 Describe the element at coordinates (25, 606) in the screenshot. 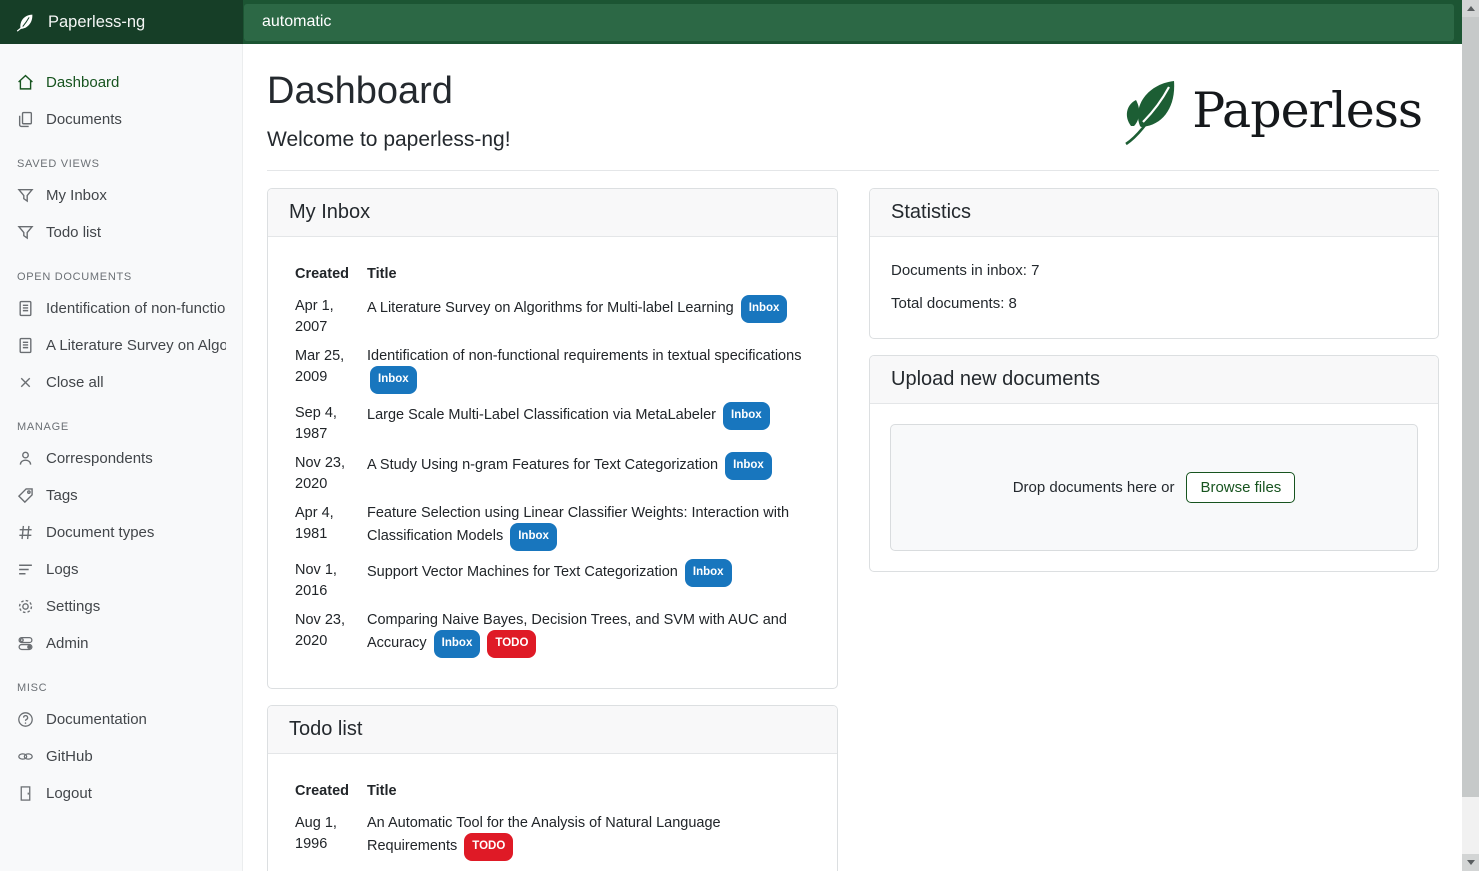

I see `gear-icon` at that location.